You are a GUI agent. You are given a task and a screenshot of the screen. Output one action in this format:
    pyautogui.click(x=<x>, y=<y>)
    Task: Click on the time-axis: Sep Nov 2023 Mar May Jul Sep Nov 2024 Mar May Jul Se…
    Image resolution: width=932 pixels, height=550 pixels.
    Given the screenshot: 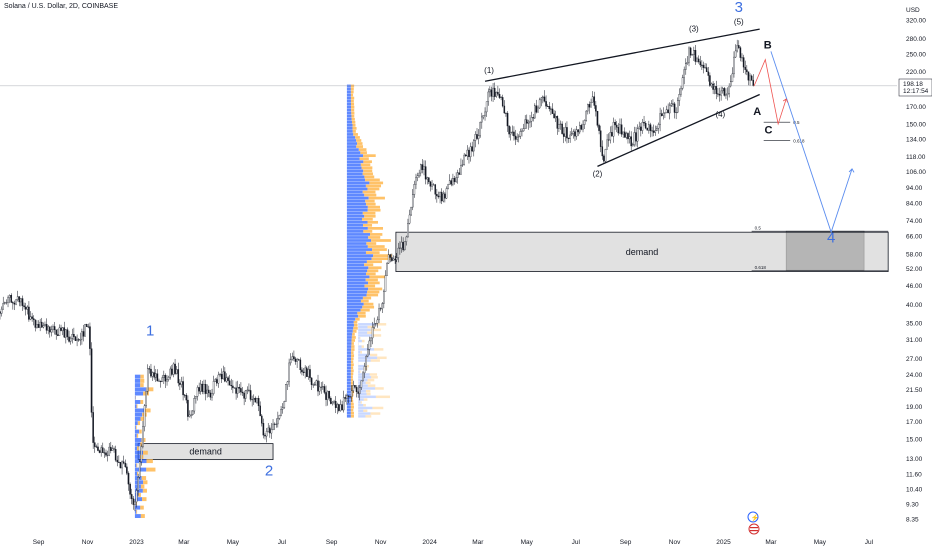 What is the action you would take?
    pyautogui.click(x=453, y=542)
    